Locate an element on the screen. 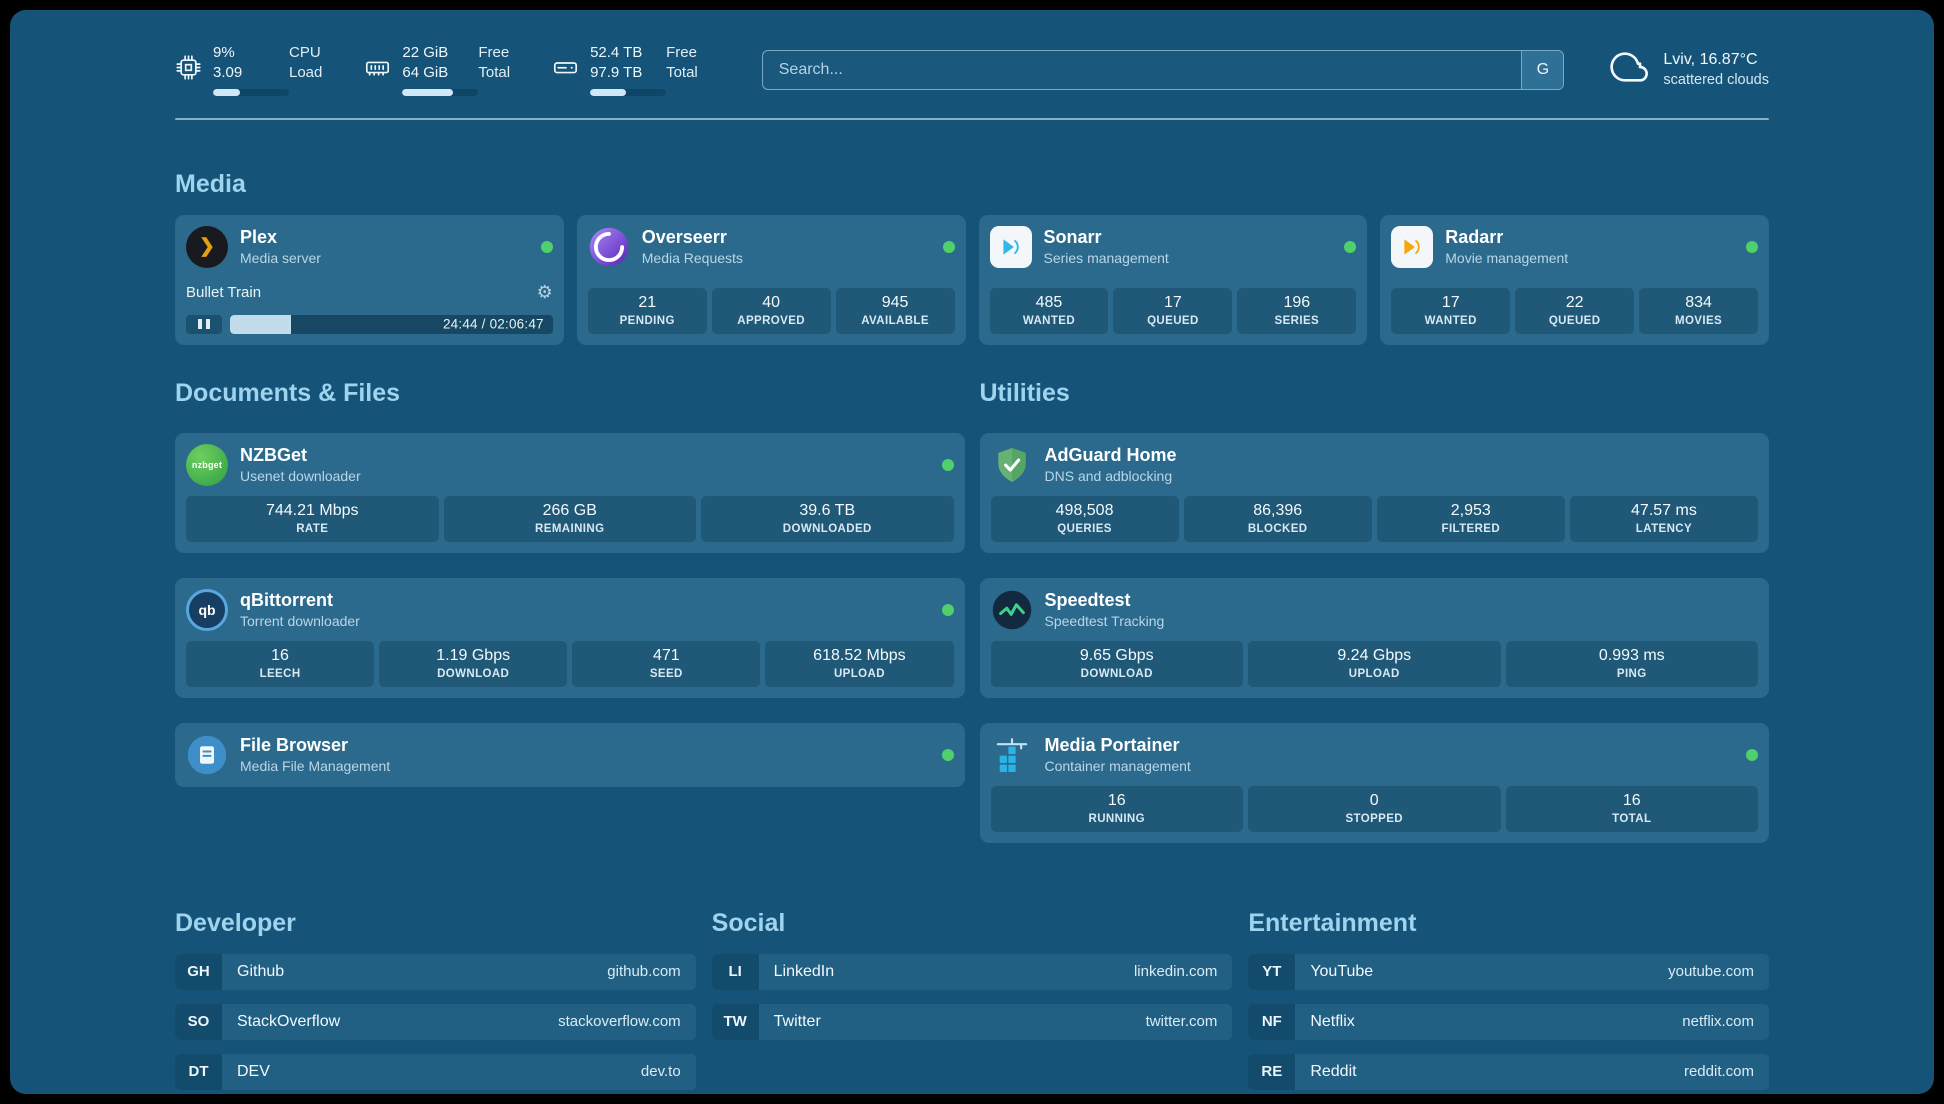 Image resolution: width=1944 pixels, height=1104 pixels. app-subtitle: DNS and adblocking is located at coordinates (1108, 476).